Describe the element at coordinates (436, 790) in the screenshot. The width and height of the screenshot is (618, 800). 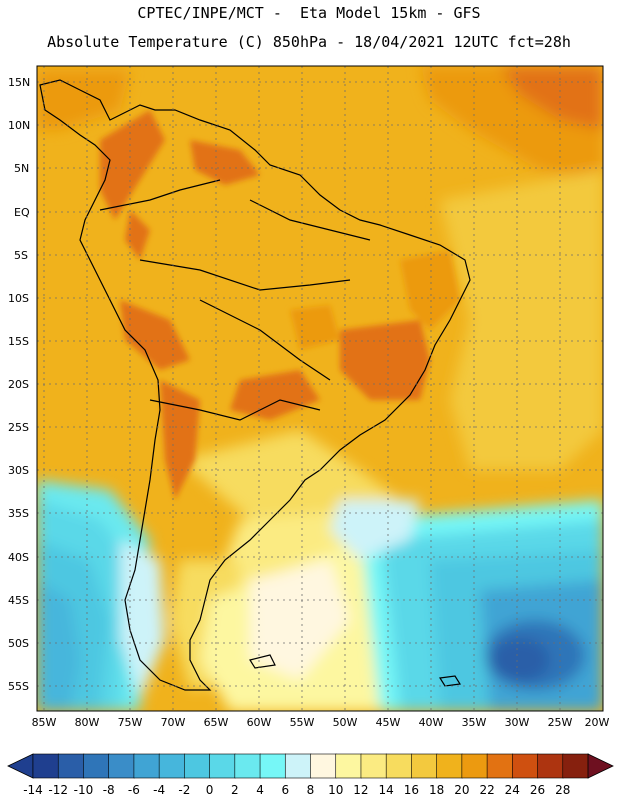
I see `colorbar-label: 18` at that location.